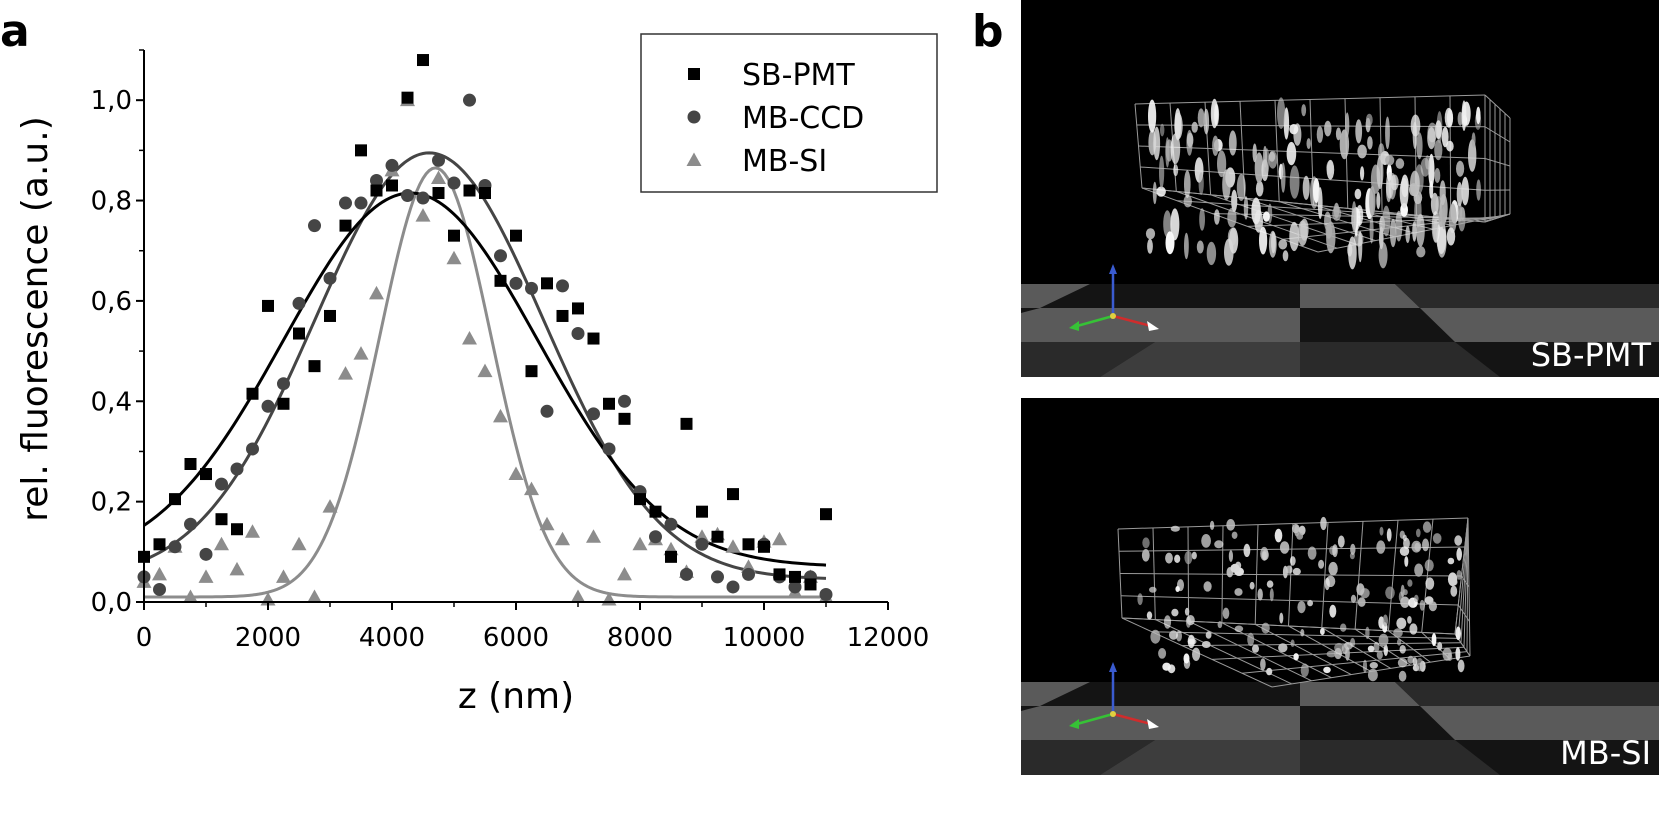  Describe the element at coordinates (784, 161) in the screenshot. I see `legend-label-mb-si: MB-SI` at that location.